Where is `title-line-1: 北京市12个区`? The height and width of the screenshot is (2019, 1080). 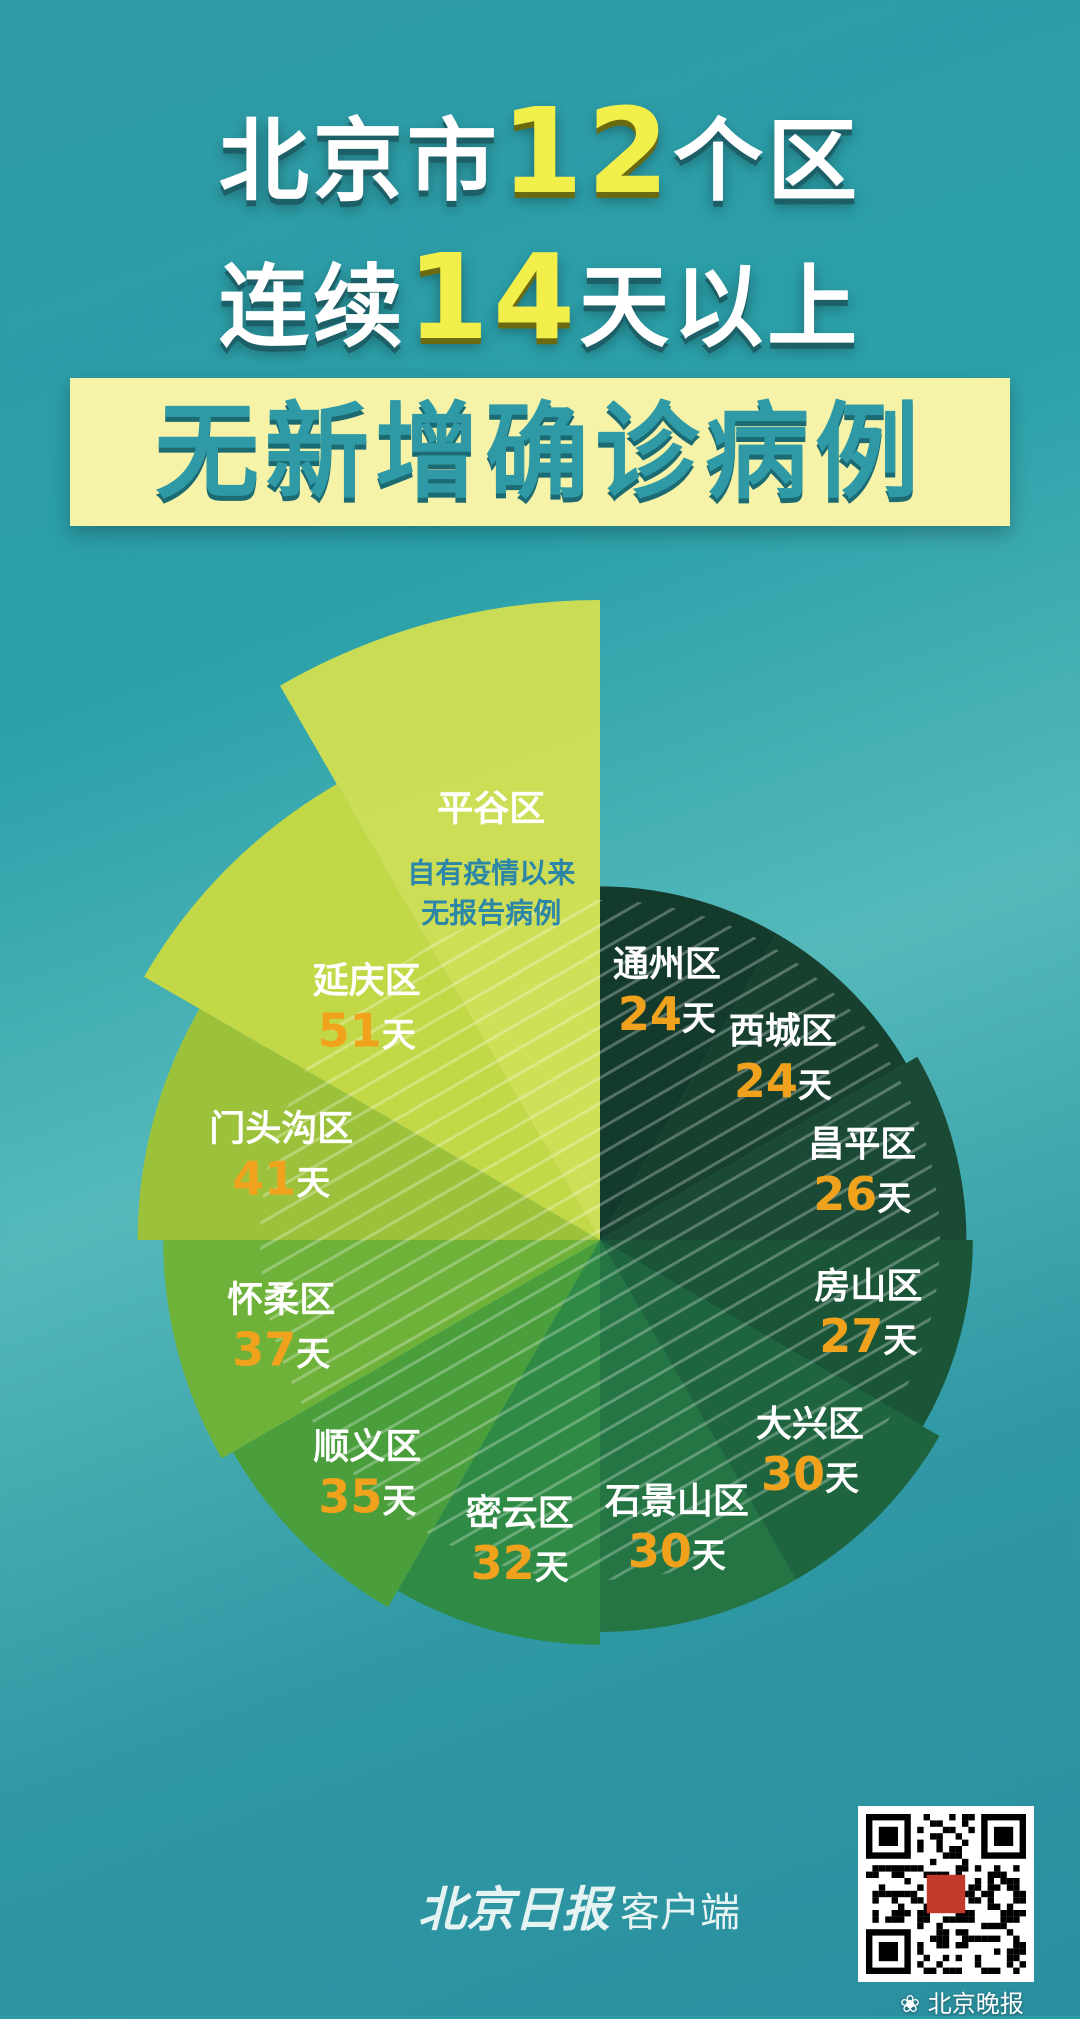
title-line-1: 北京市12个区 is located at coordinates (540, 151).